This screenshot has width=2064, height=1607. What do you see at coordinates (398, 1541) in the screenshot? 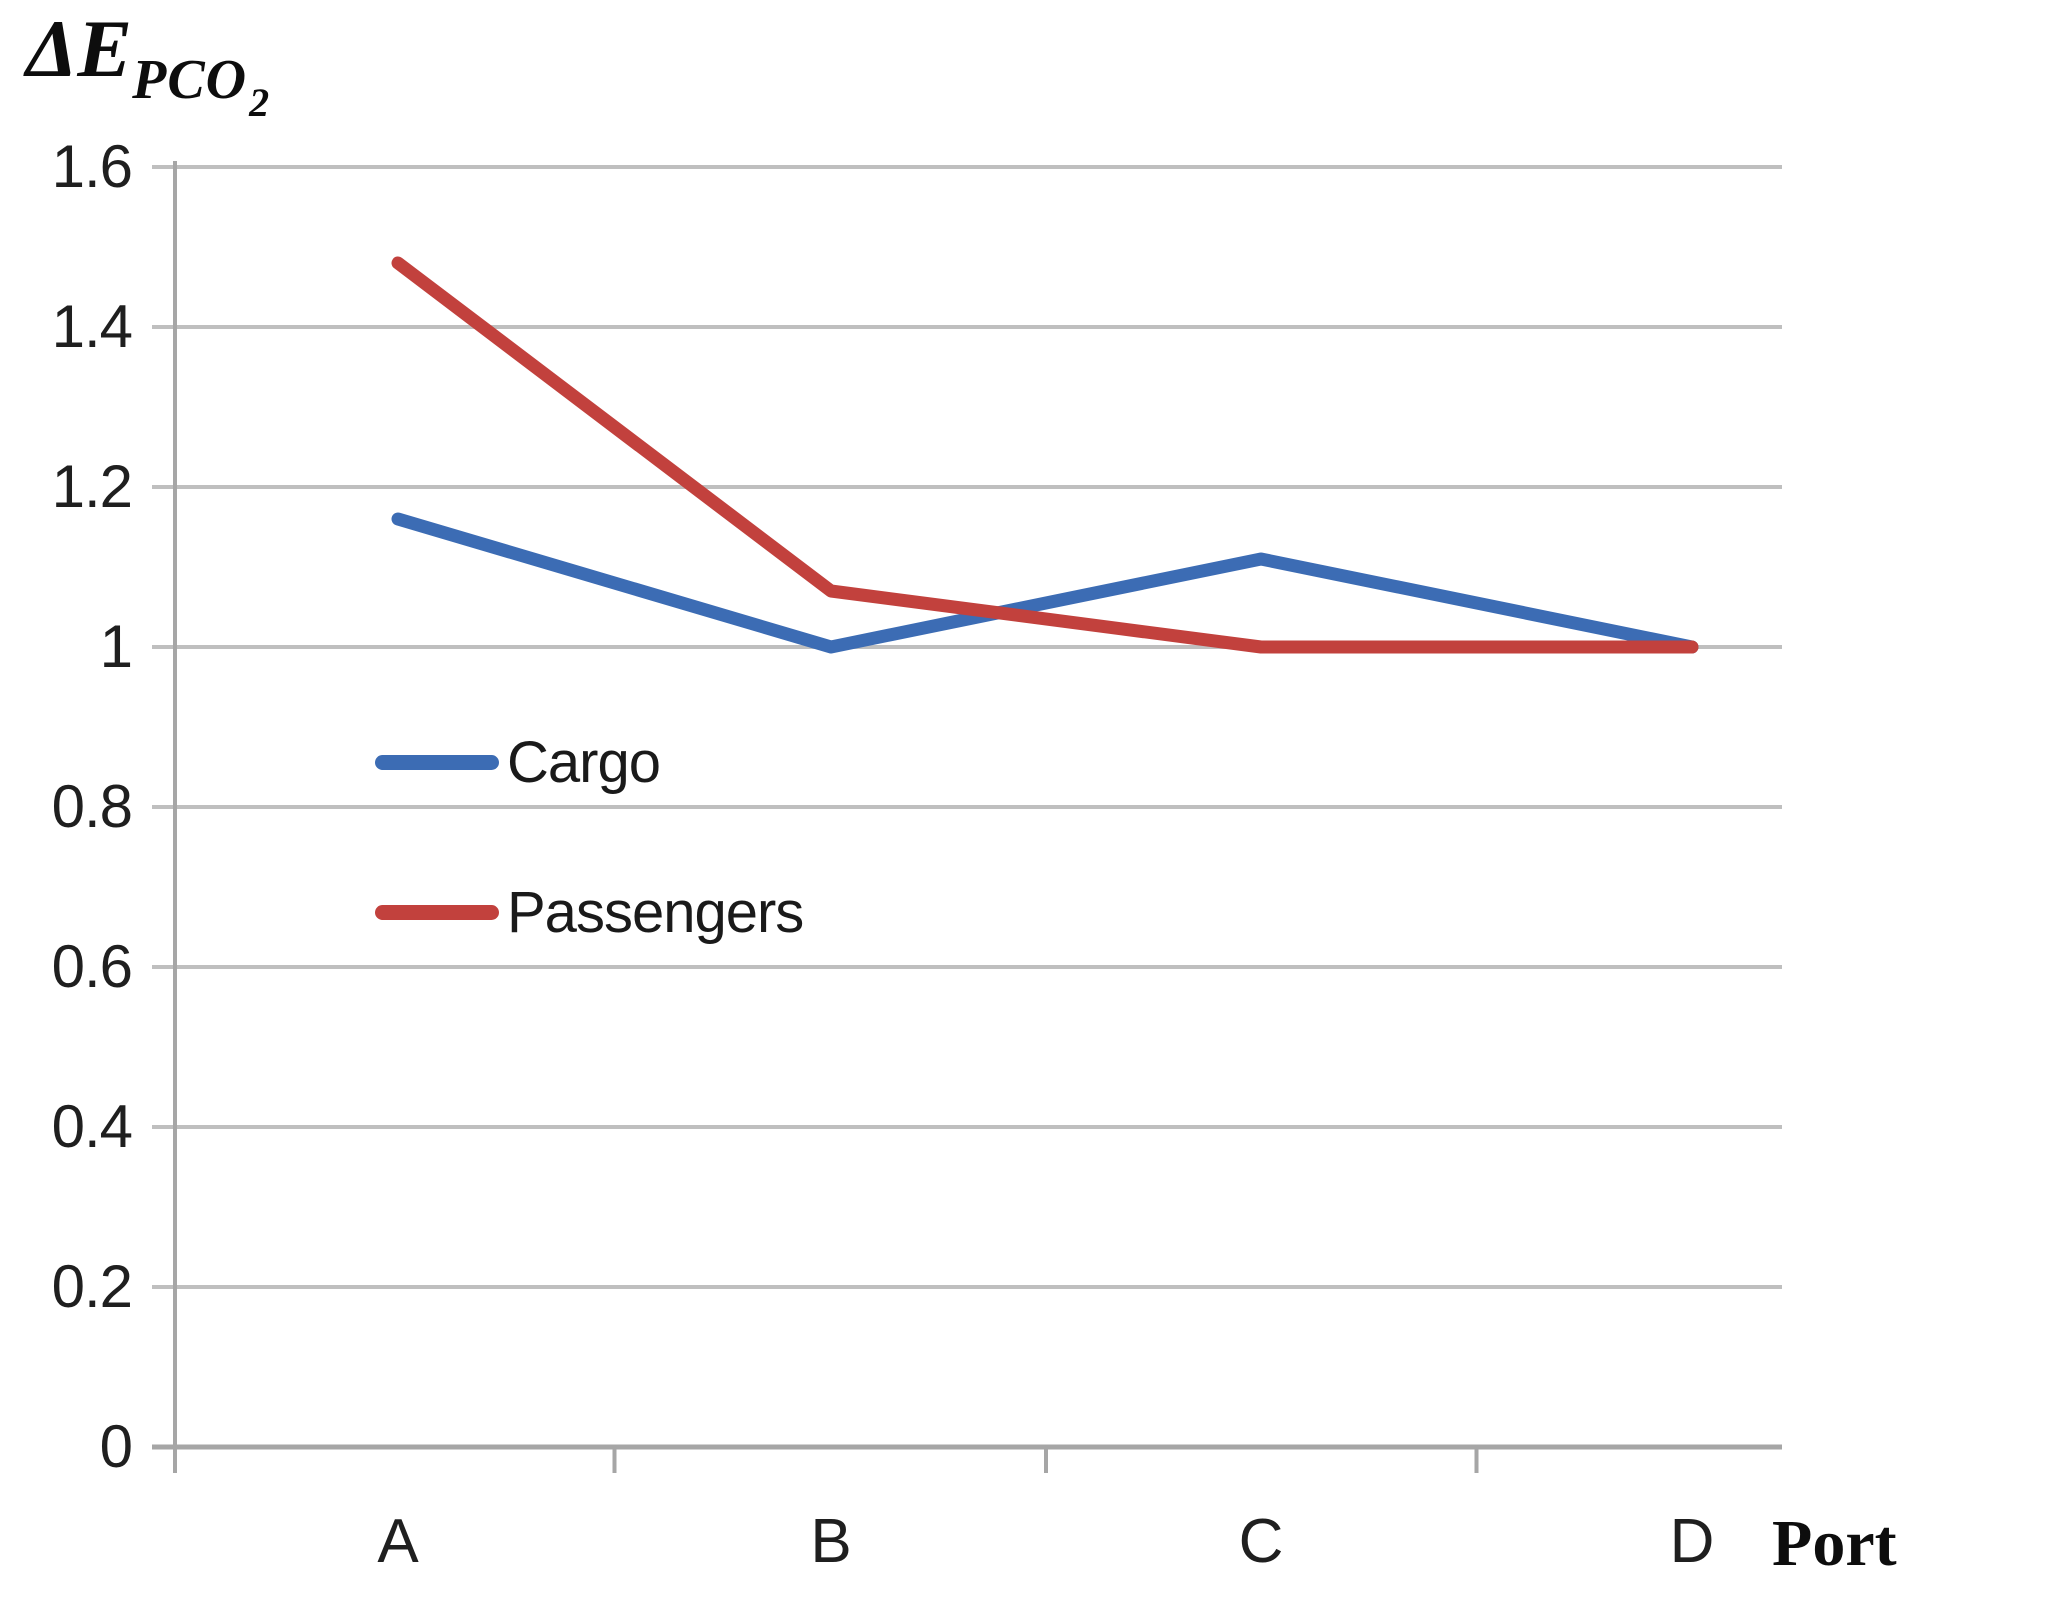
I see `x-tick-label-a: A` at bounding box center [398, 1541].